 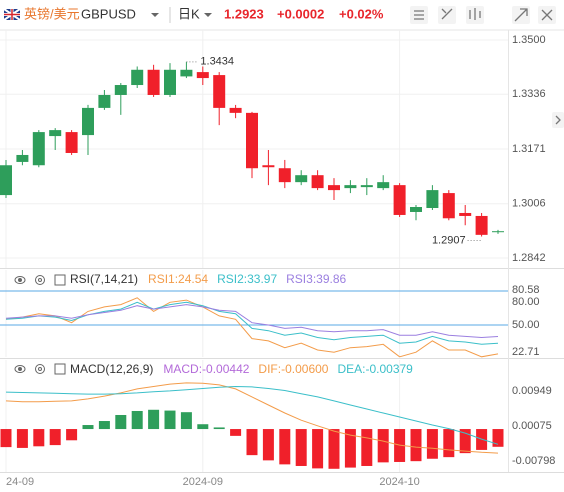 What do you see at coordinates (217, 62) in the screenshot?
I see `max-label: 1.3434` at bounding box center [217, 62].